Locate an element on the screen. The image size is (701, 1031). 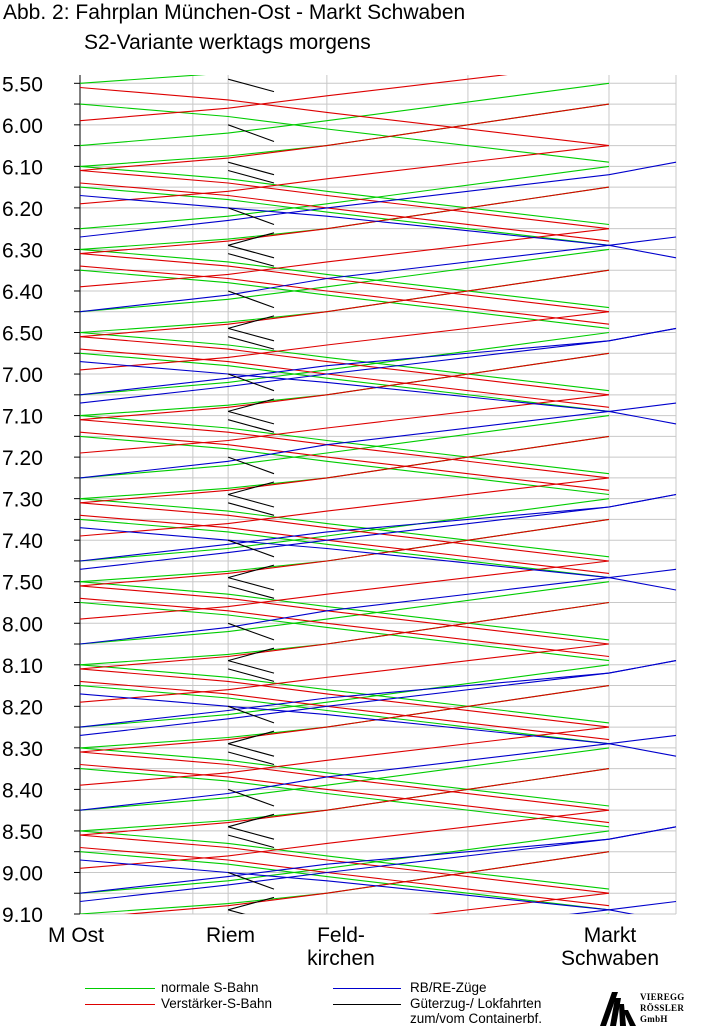
y-tick-label: 9.10 is located at coordinates (22, 915).